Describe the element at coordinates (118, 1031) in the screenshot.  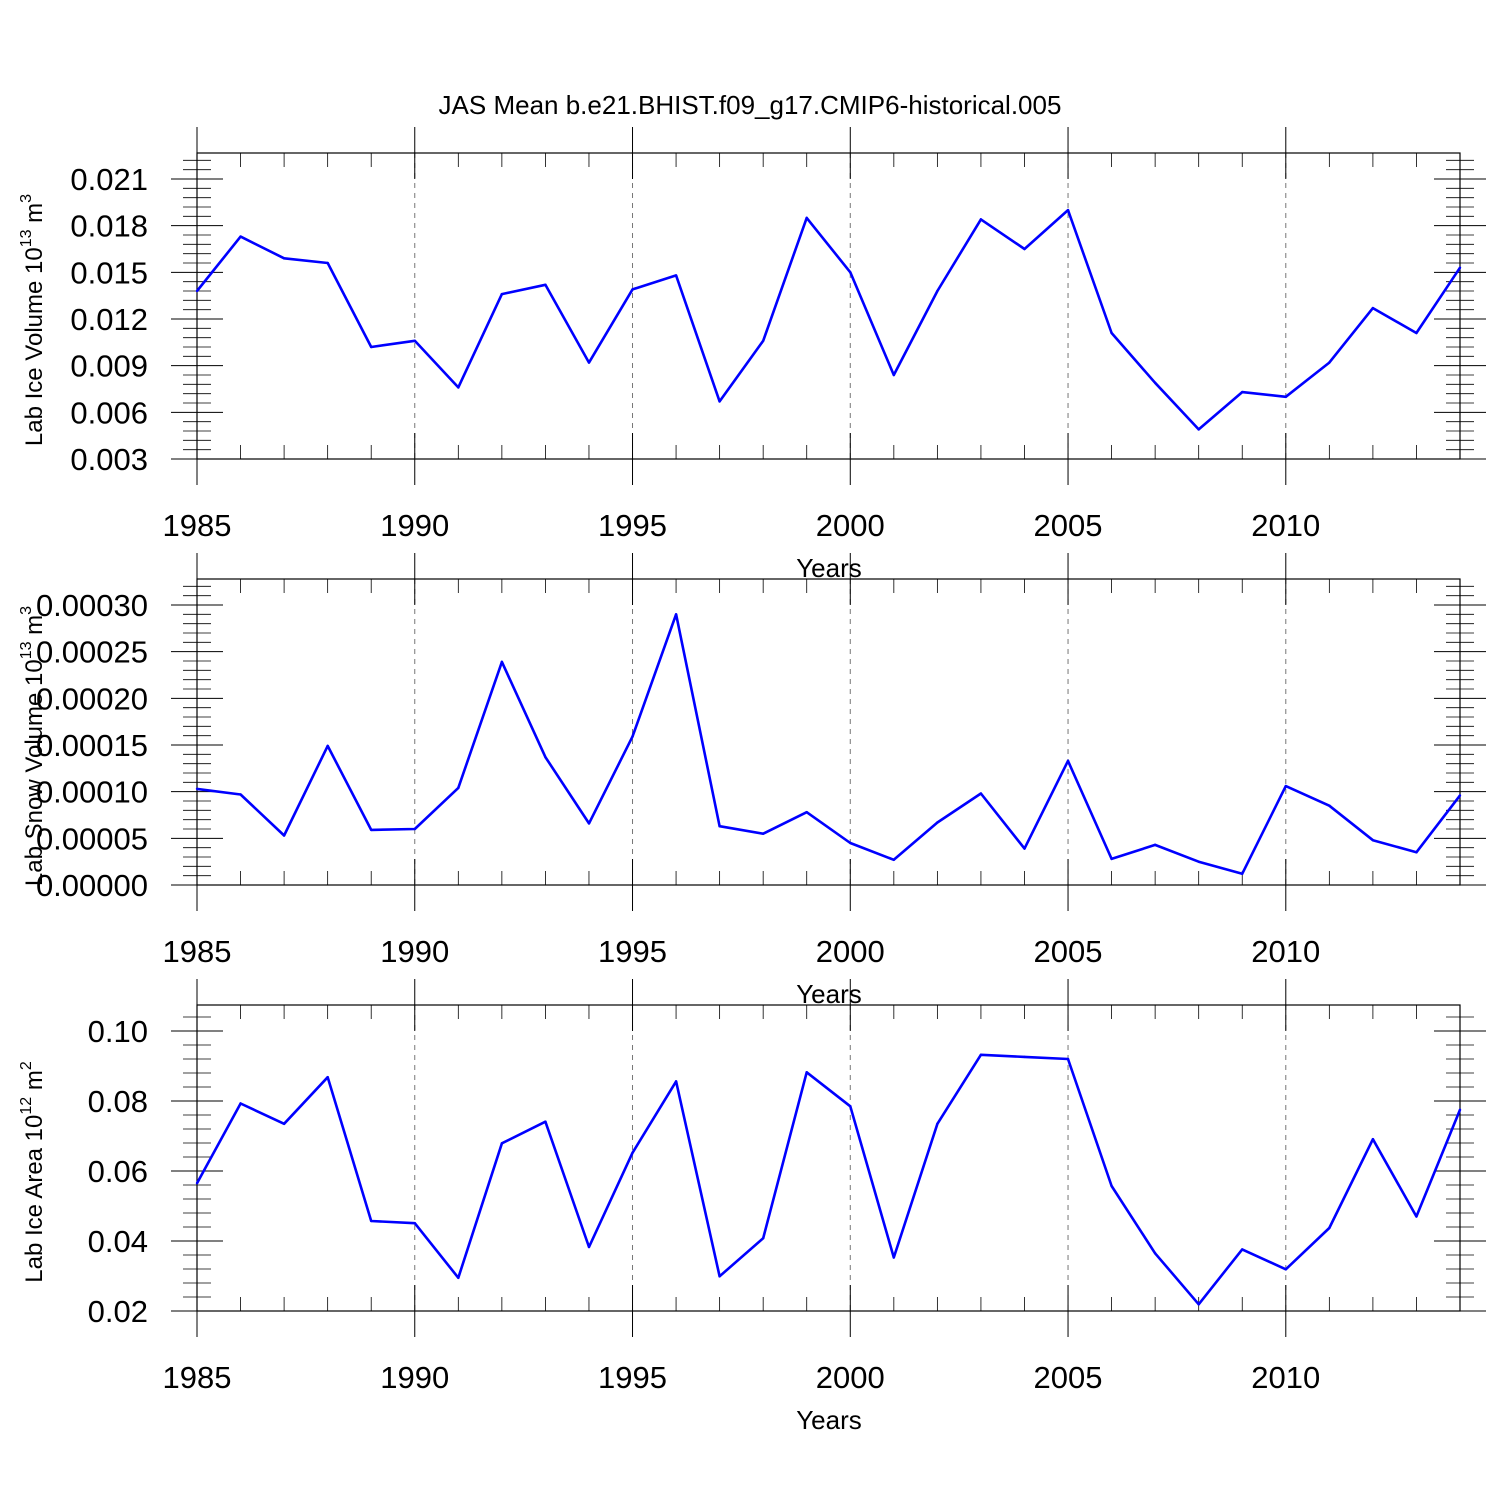
I see `y-tick-label: 0.10` at that location.